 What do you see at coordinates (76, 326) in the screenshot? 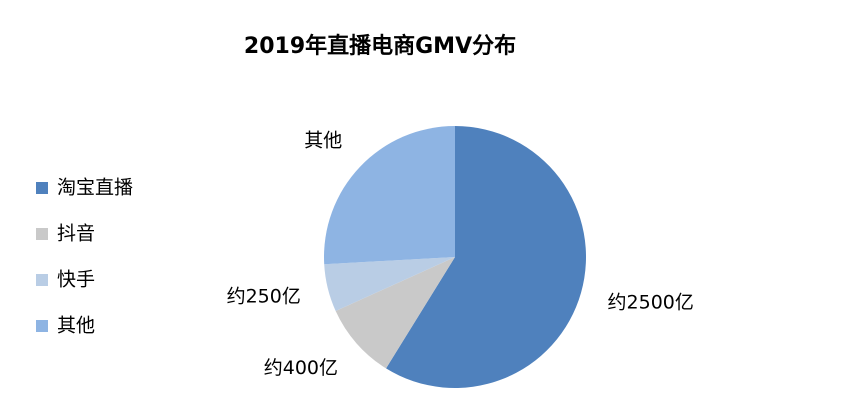
I see `legend-text: 其他` at bounding box center [76, 326].